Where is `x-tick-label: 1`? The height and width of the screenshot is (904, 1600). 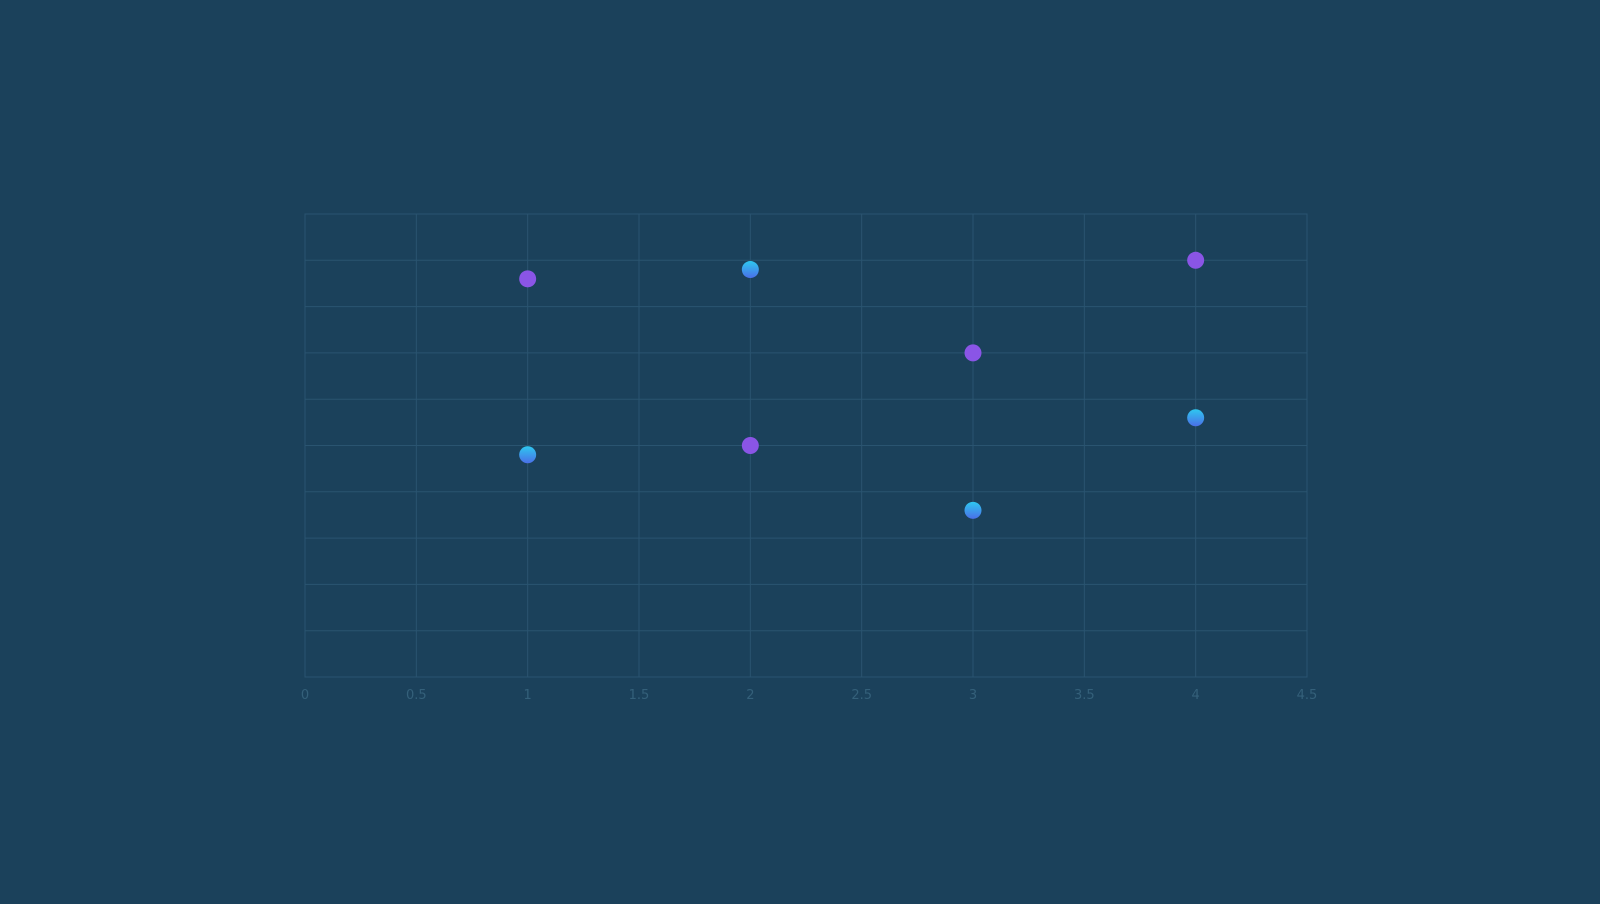 x-tick-label: 1 is located at coordinates (528, 695).